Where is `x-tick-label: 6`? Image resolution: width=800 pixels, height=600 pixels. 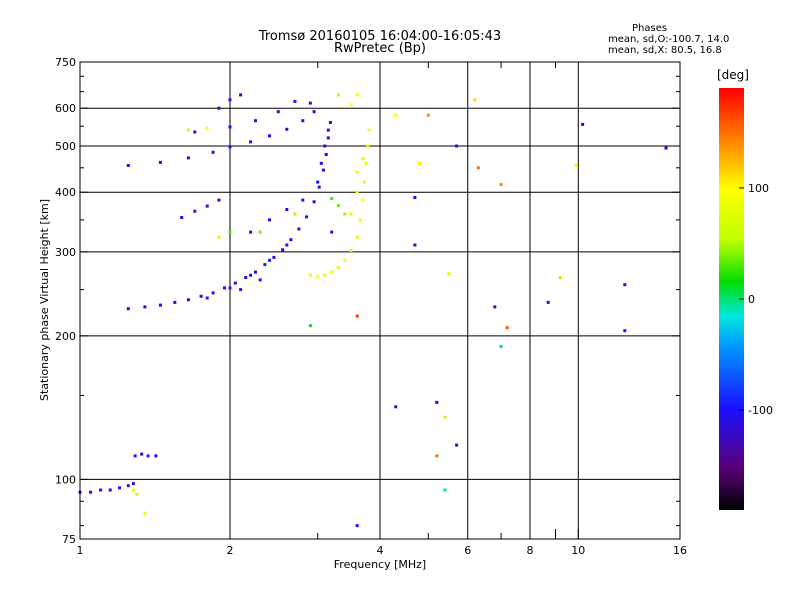
x-tick-label: 6 is located at coordinates (467, 550).